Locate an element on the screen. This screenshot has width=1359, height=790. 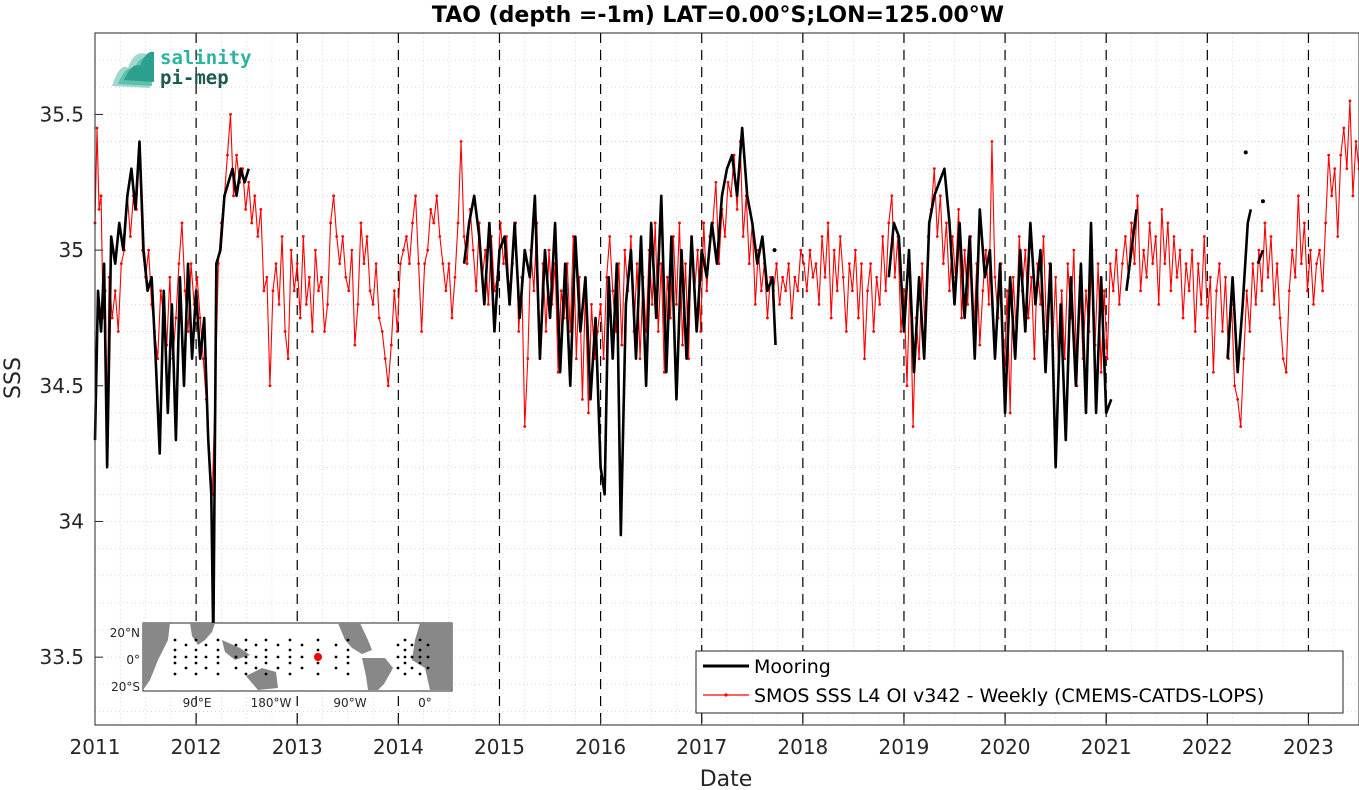
map-lat-0: 0° is located at coordinates (133, 660).